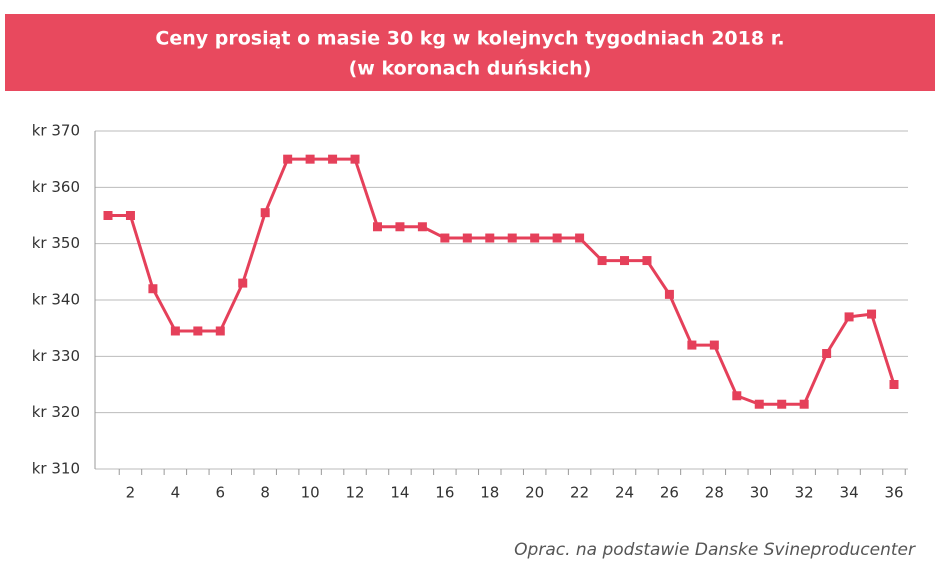 The width and height of the screenshot is (940, 563). Describe the element at coordinates (399, 493) in the screenshot. I see `x-tick-label: 14` at that location.